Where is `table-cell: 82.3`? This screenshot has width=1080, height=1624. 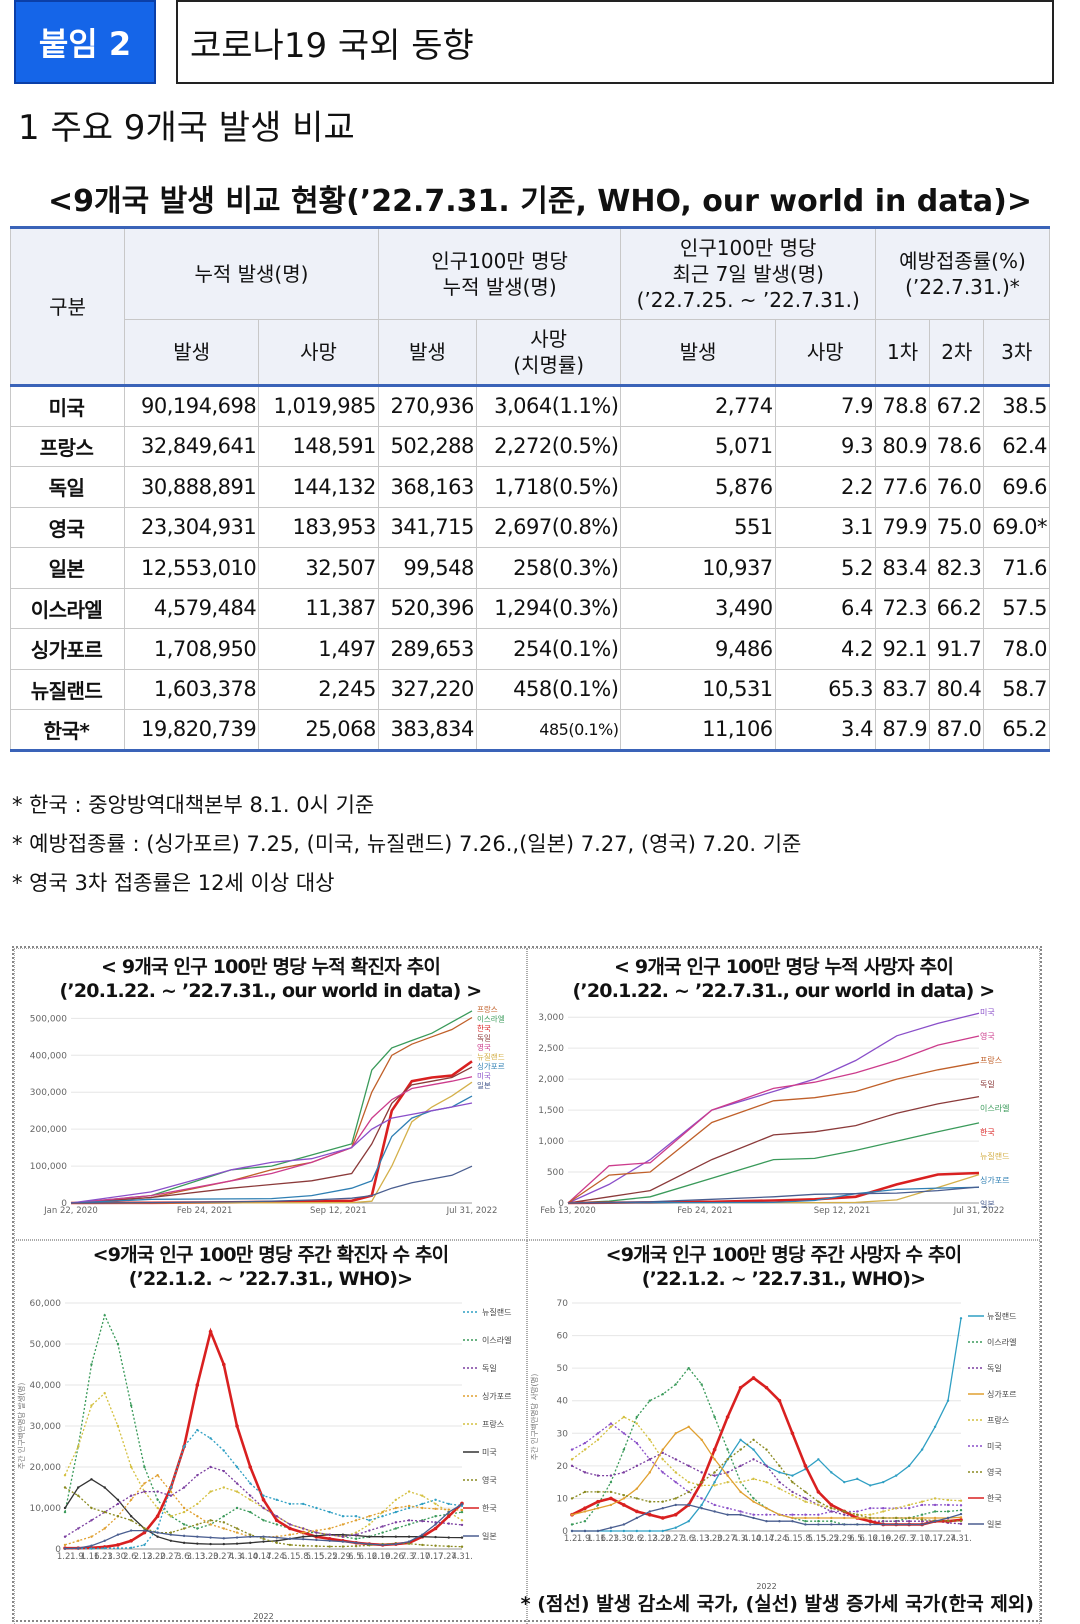 table-cell: 82.3 is located at coordinates (957, 568).